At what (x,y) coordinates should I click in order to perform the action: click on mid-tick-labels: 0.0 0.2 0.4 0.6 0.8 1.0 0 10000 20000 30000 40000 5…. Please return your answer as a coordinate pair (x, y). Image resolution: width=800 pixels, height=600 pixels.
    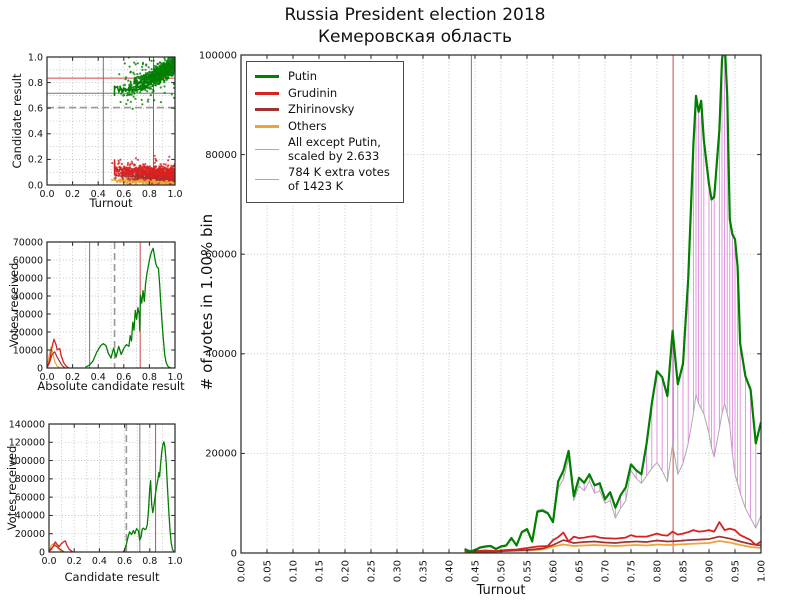
    Looking at the image, I should click on (98, 310).